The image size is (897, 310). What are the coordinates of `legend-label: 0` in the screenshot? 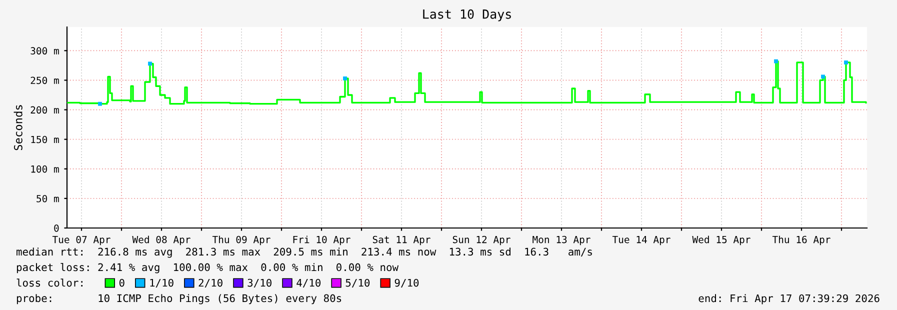 It's located at (121, 282).